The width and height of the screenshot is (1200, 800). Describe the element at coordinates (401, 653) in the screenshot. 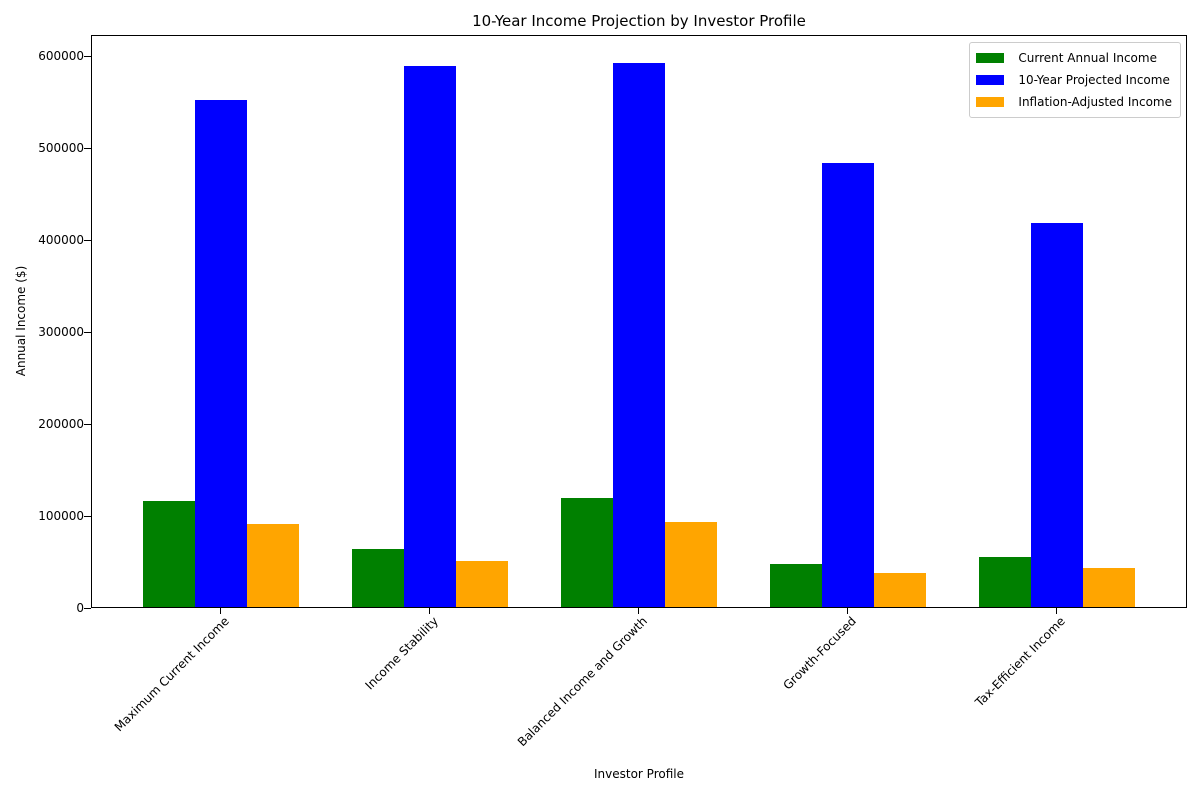

I see `x-tick-label: Income Stability` at that location.